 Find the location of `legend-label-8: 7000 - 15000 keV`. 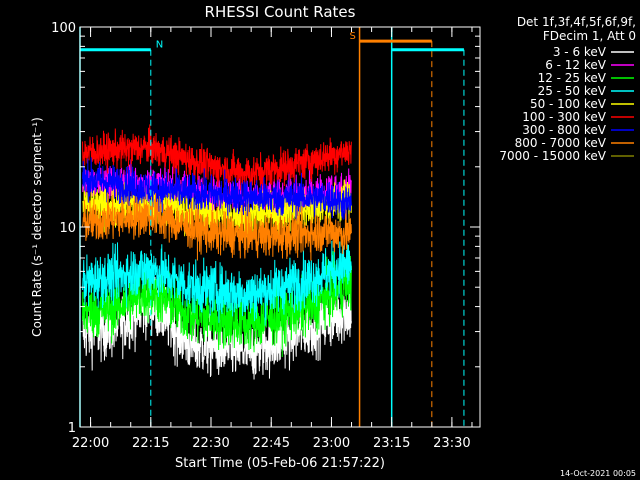

legend-label-8: 7000 - 15000 keV is located at coordinates (552, 156).